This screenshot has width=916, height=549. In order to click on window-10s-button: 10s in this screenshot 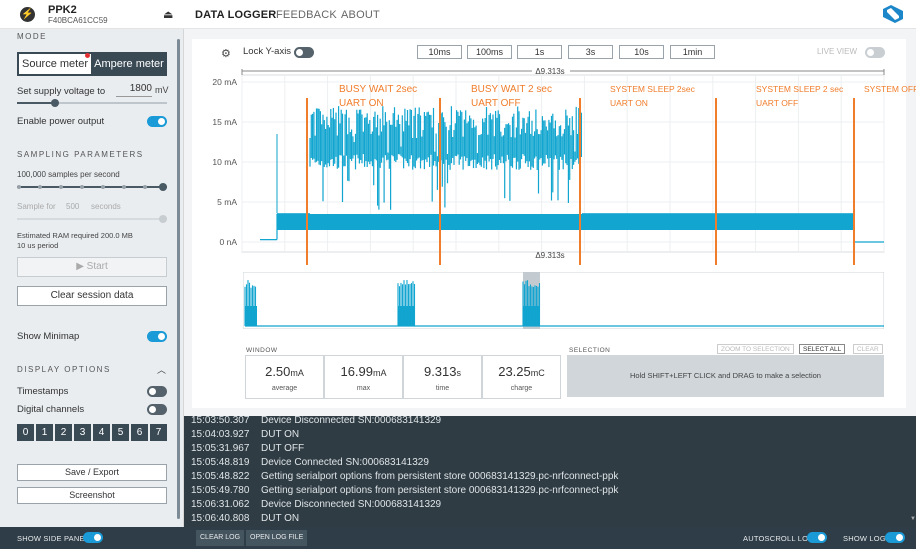, I will do `click(641, 52)`.